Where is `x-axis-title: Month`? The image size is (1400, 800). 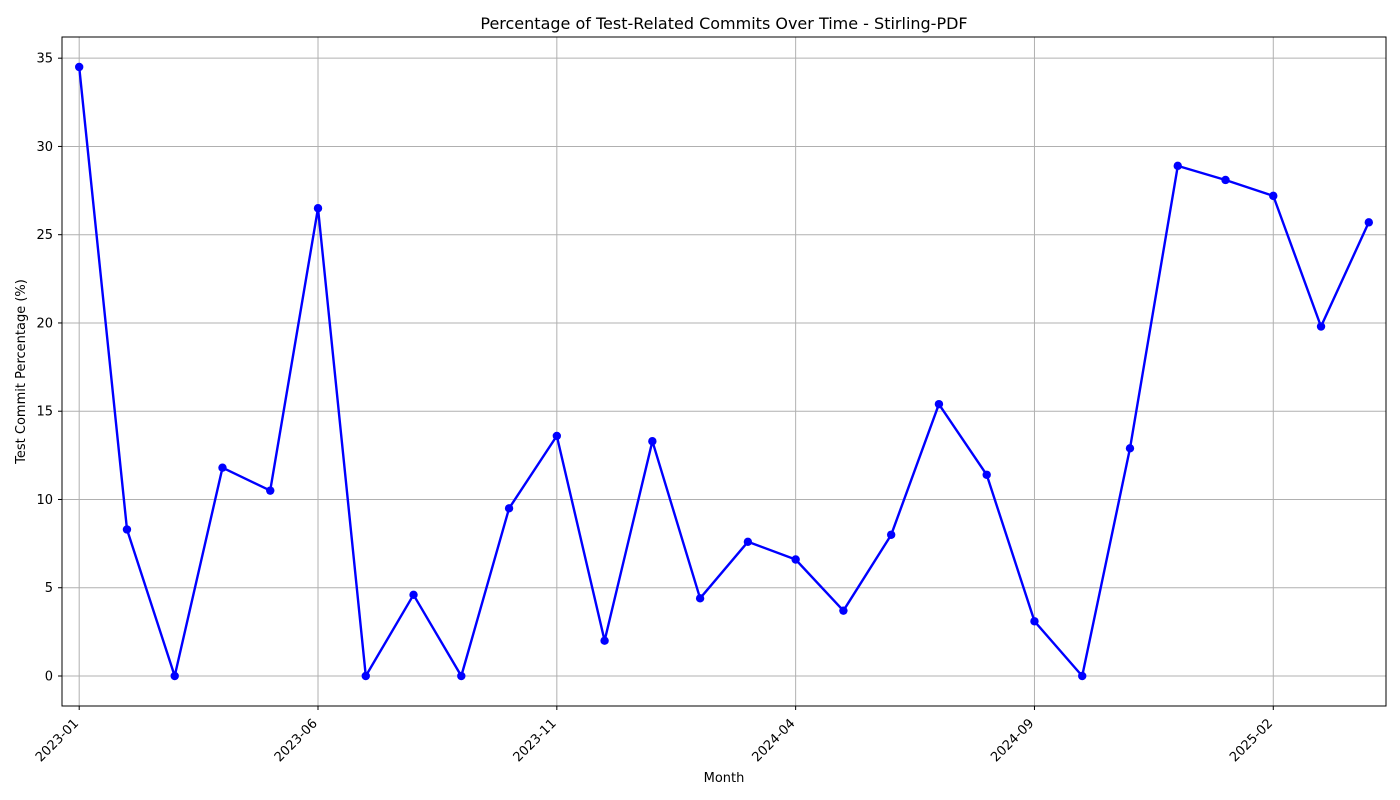
x-axis-title: Month is located at coordinates (724, 778).